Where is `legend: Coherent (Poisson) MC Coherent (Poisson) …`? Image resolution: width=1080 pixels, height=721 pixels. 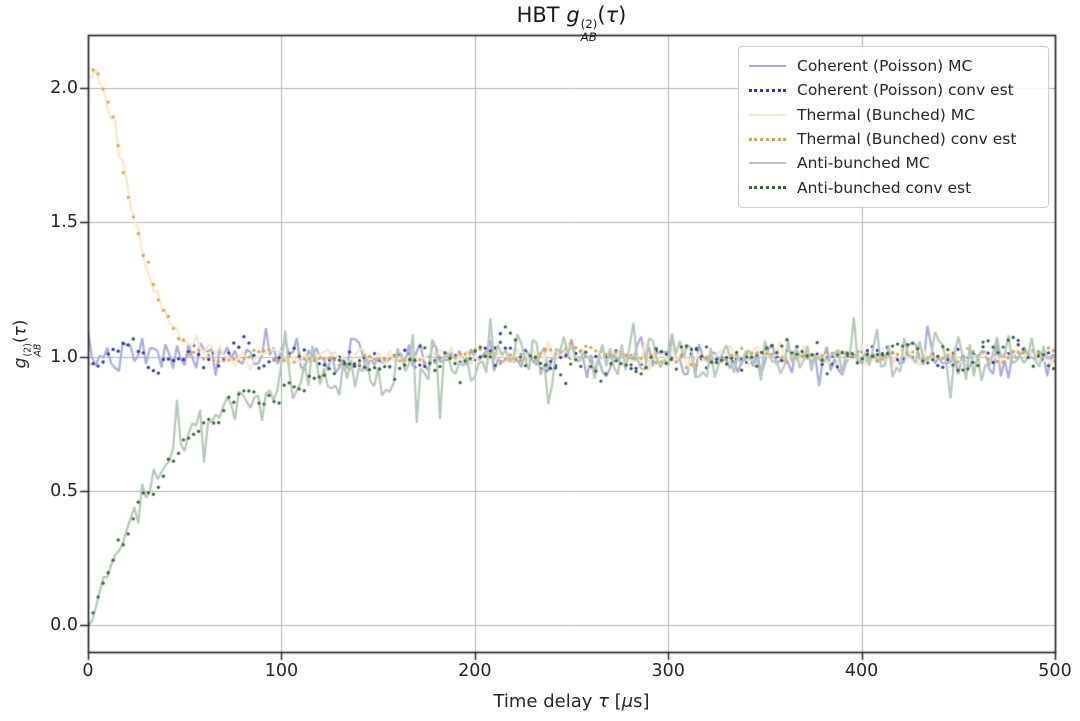 legend: Coherent (Poisson) MC Coherent (Poisson) … is located at coordinates (893, 127).